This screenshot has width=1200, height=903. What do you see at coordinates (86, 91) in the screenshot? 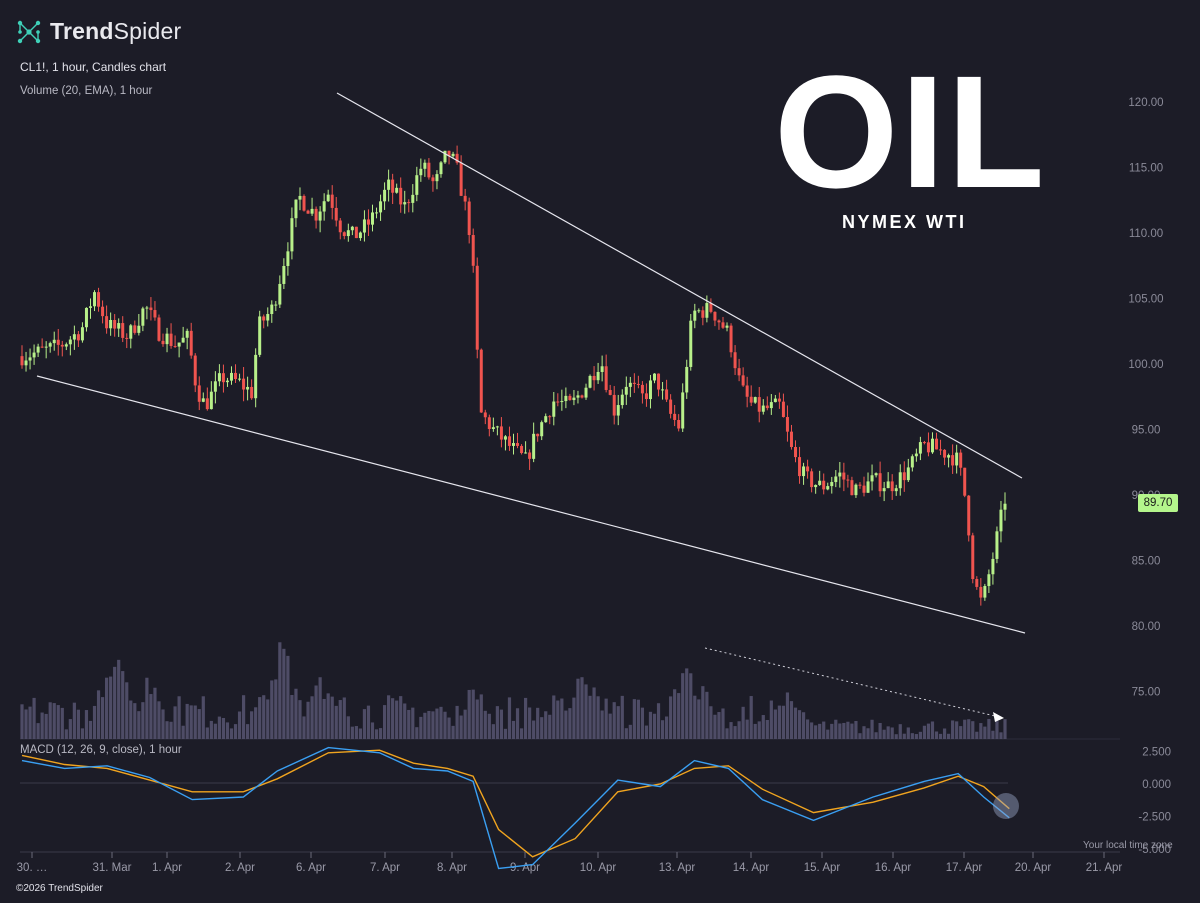
I see `volume-info: Volume (20, EMA), 1 hour` at bounding box center [86, 91].